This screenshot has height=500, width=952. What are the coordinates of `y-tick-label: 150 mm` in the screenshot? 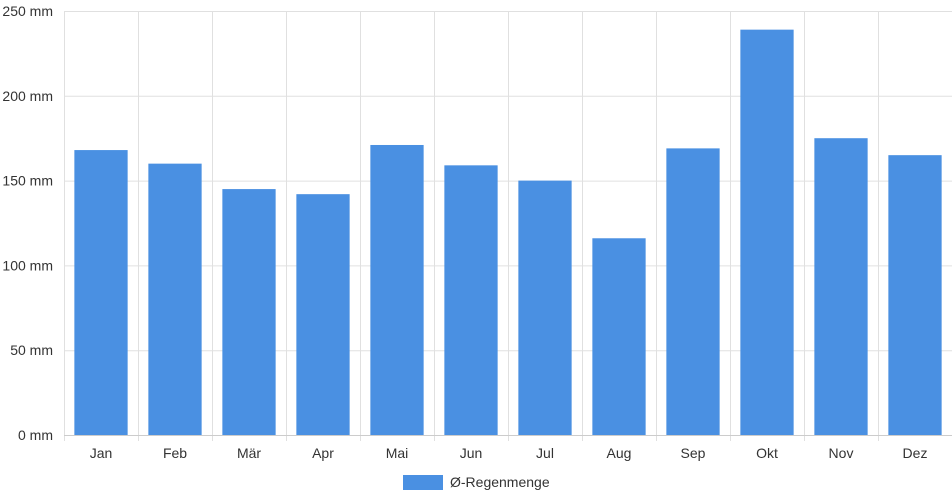 It's located at (27, 181).